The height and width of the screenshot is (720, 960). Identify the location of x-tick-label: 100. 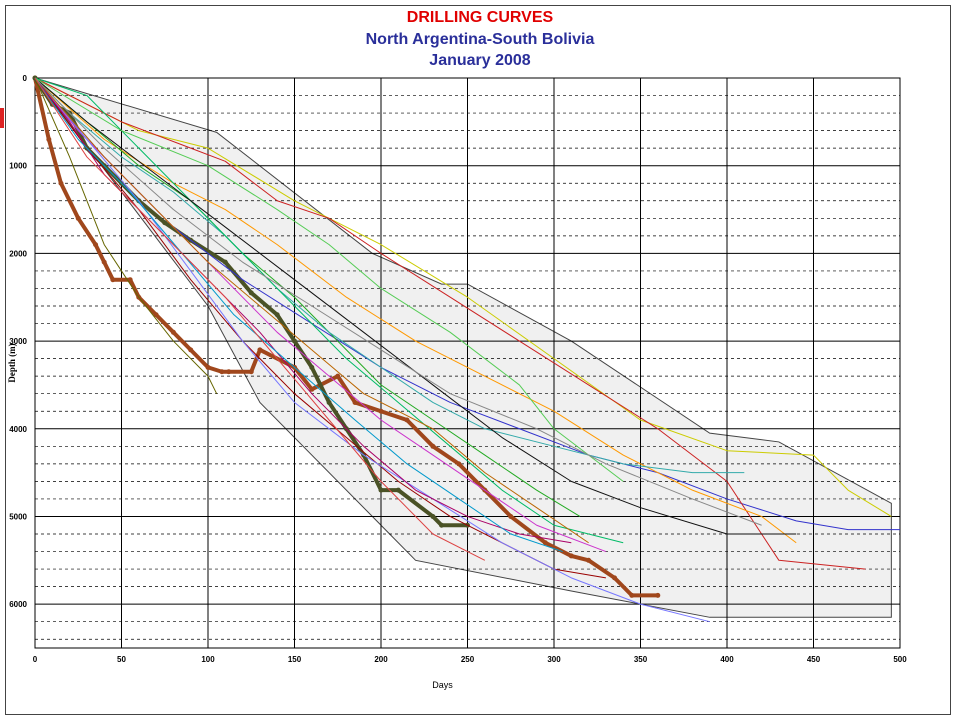
(208, 659).